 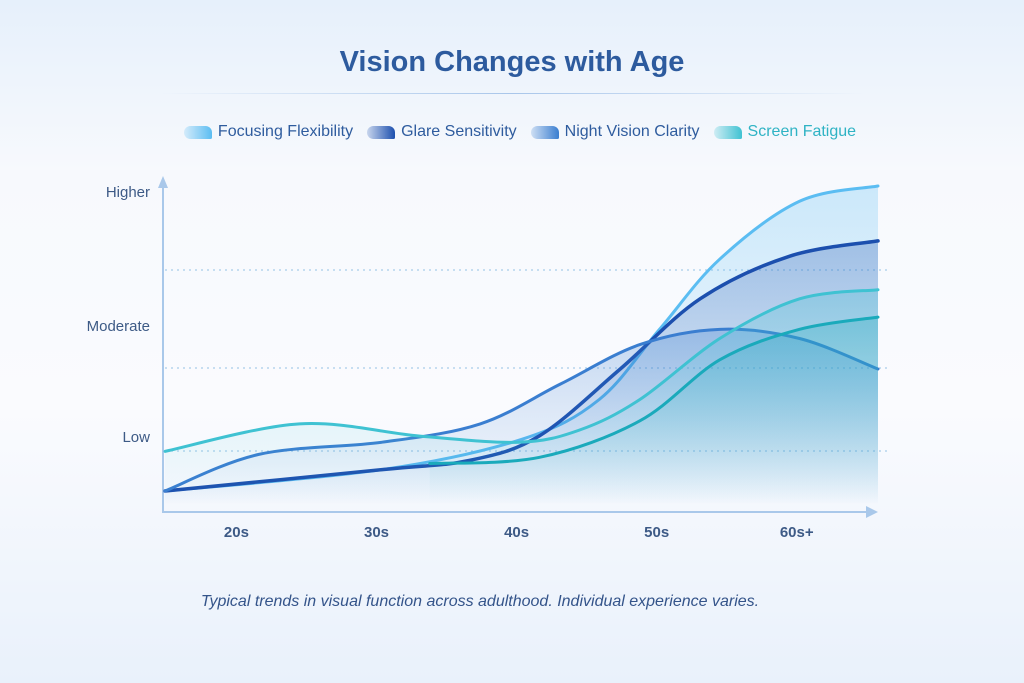 What do you see at coordinates (285, 131) in the screenshot?
I see `legend-label: Focusing Flexibility` at bounding box center [285, 131].